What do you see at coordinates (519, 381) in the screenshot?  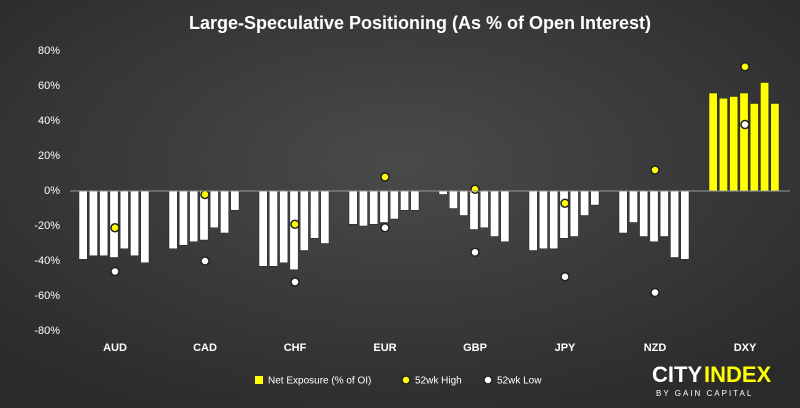 I see `legend-label: 52wk Low` at bounding box center [519, 381].